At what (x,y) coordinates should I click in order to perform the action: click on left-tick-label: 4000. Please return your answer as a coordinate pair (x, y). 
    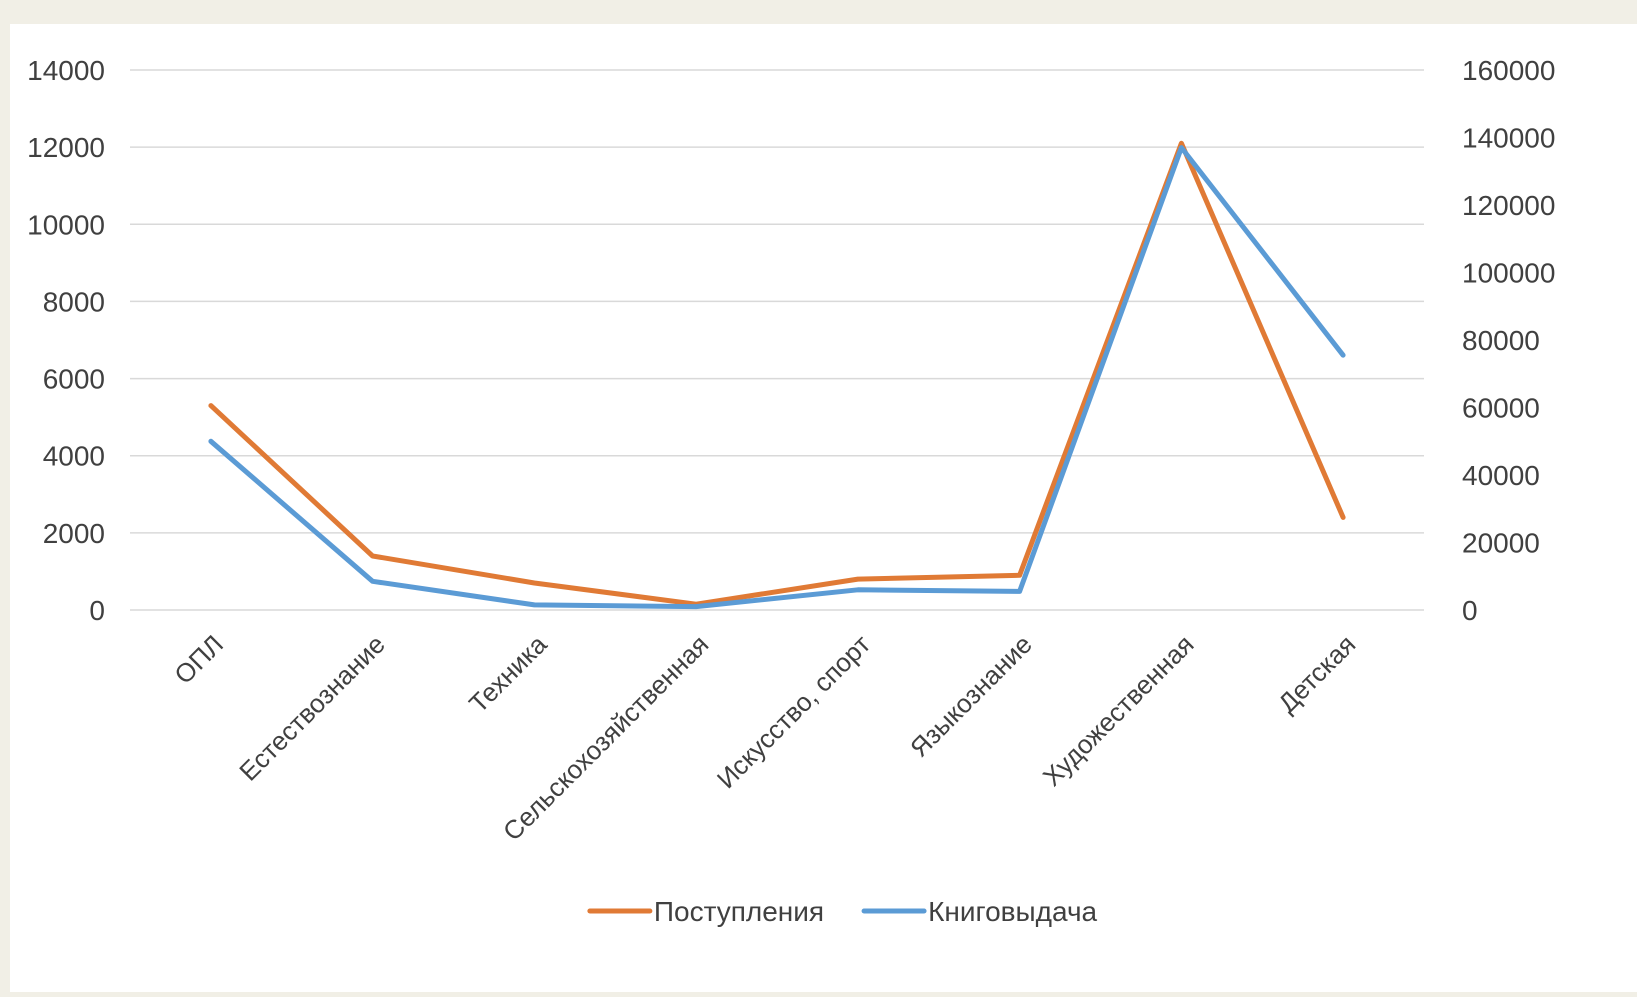
    Looking at the image, I should click on (74, 456).